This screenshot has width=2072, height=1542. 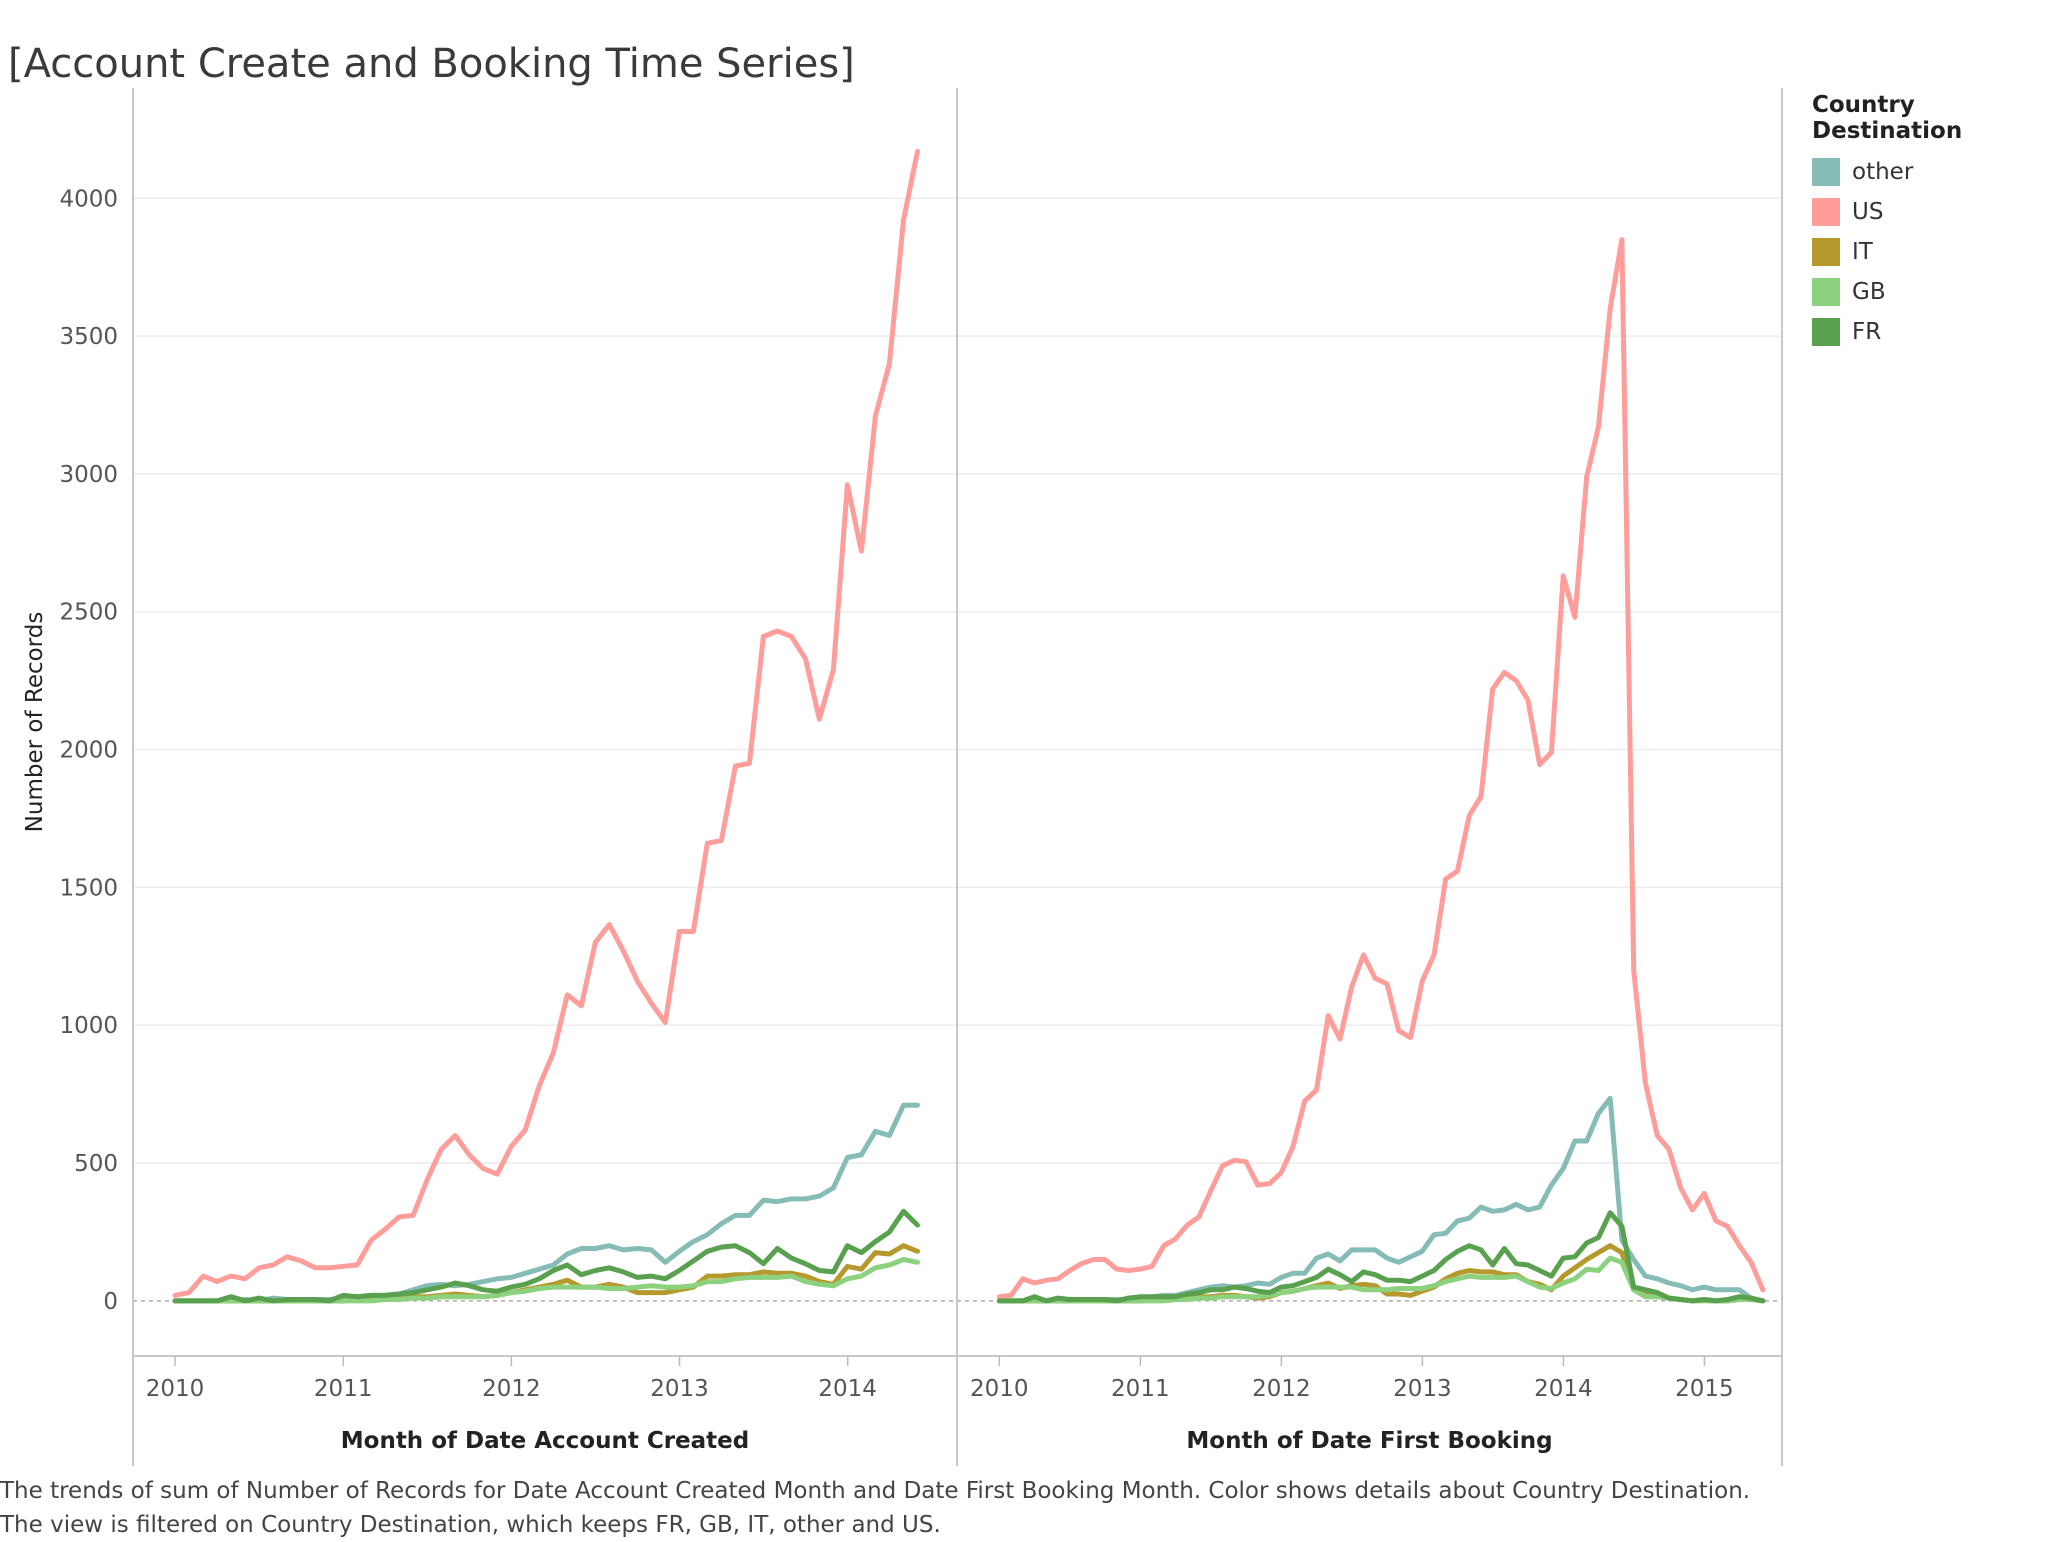 I want to click on legend-item-us: US, so click(x=1937, y=212).